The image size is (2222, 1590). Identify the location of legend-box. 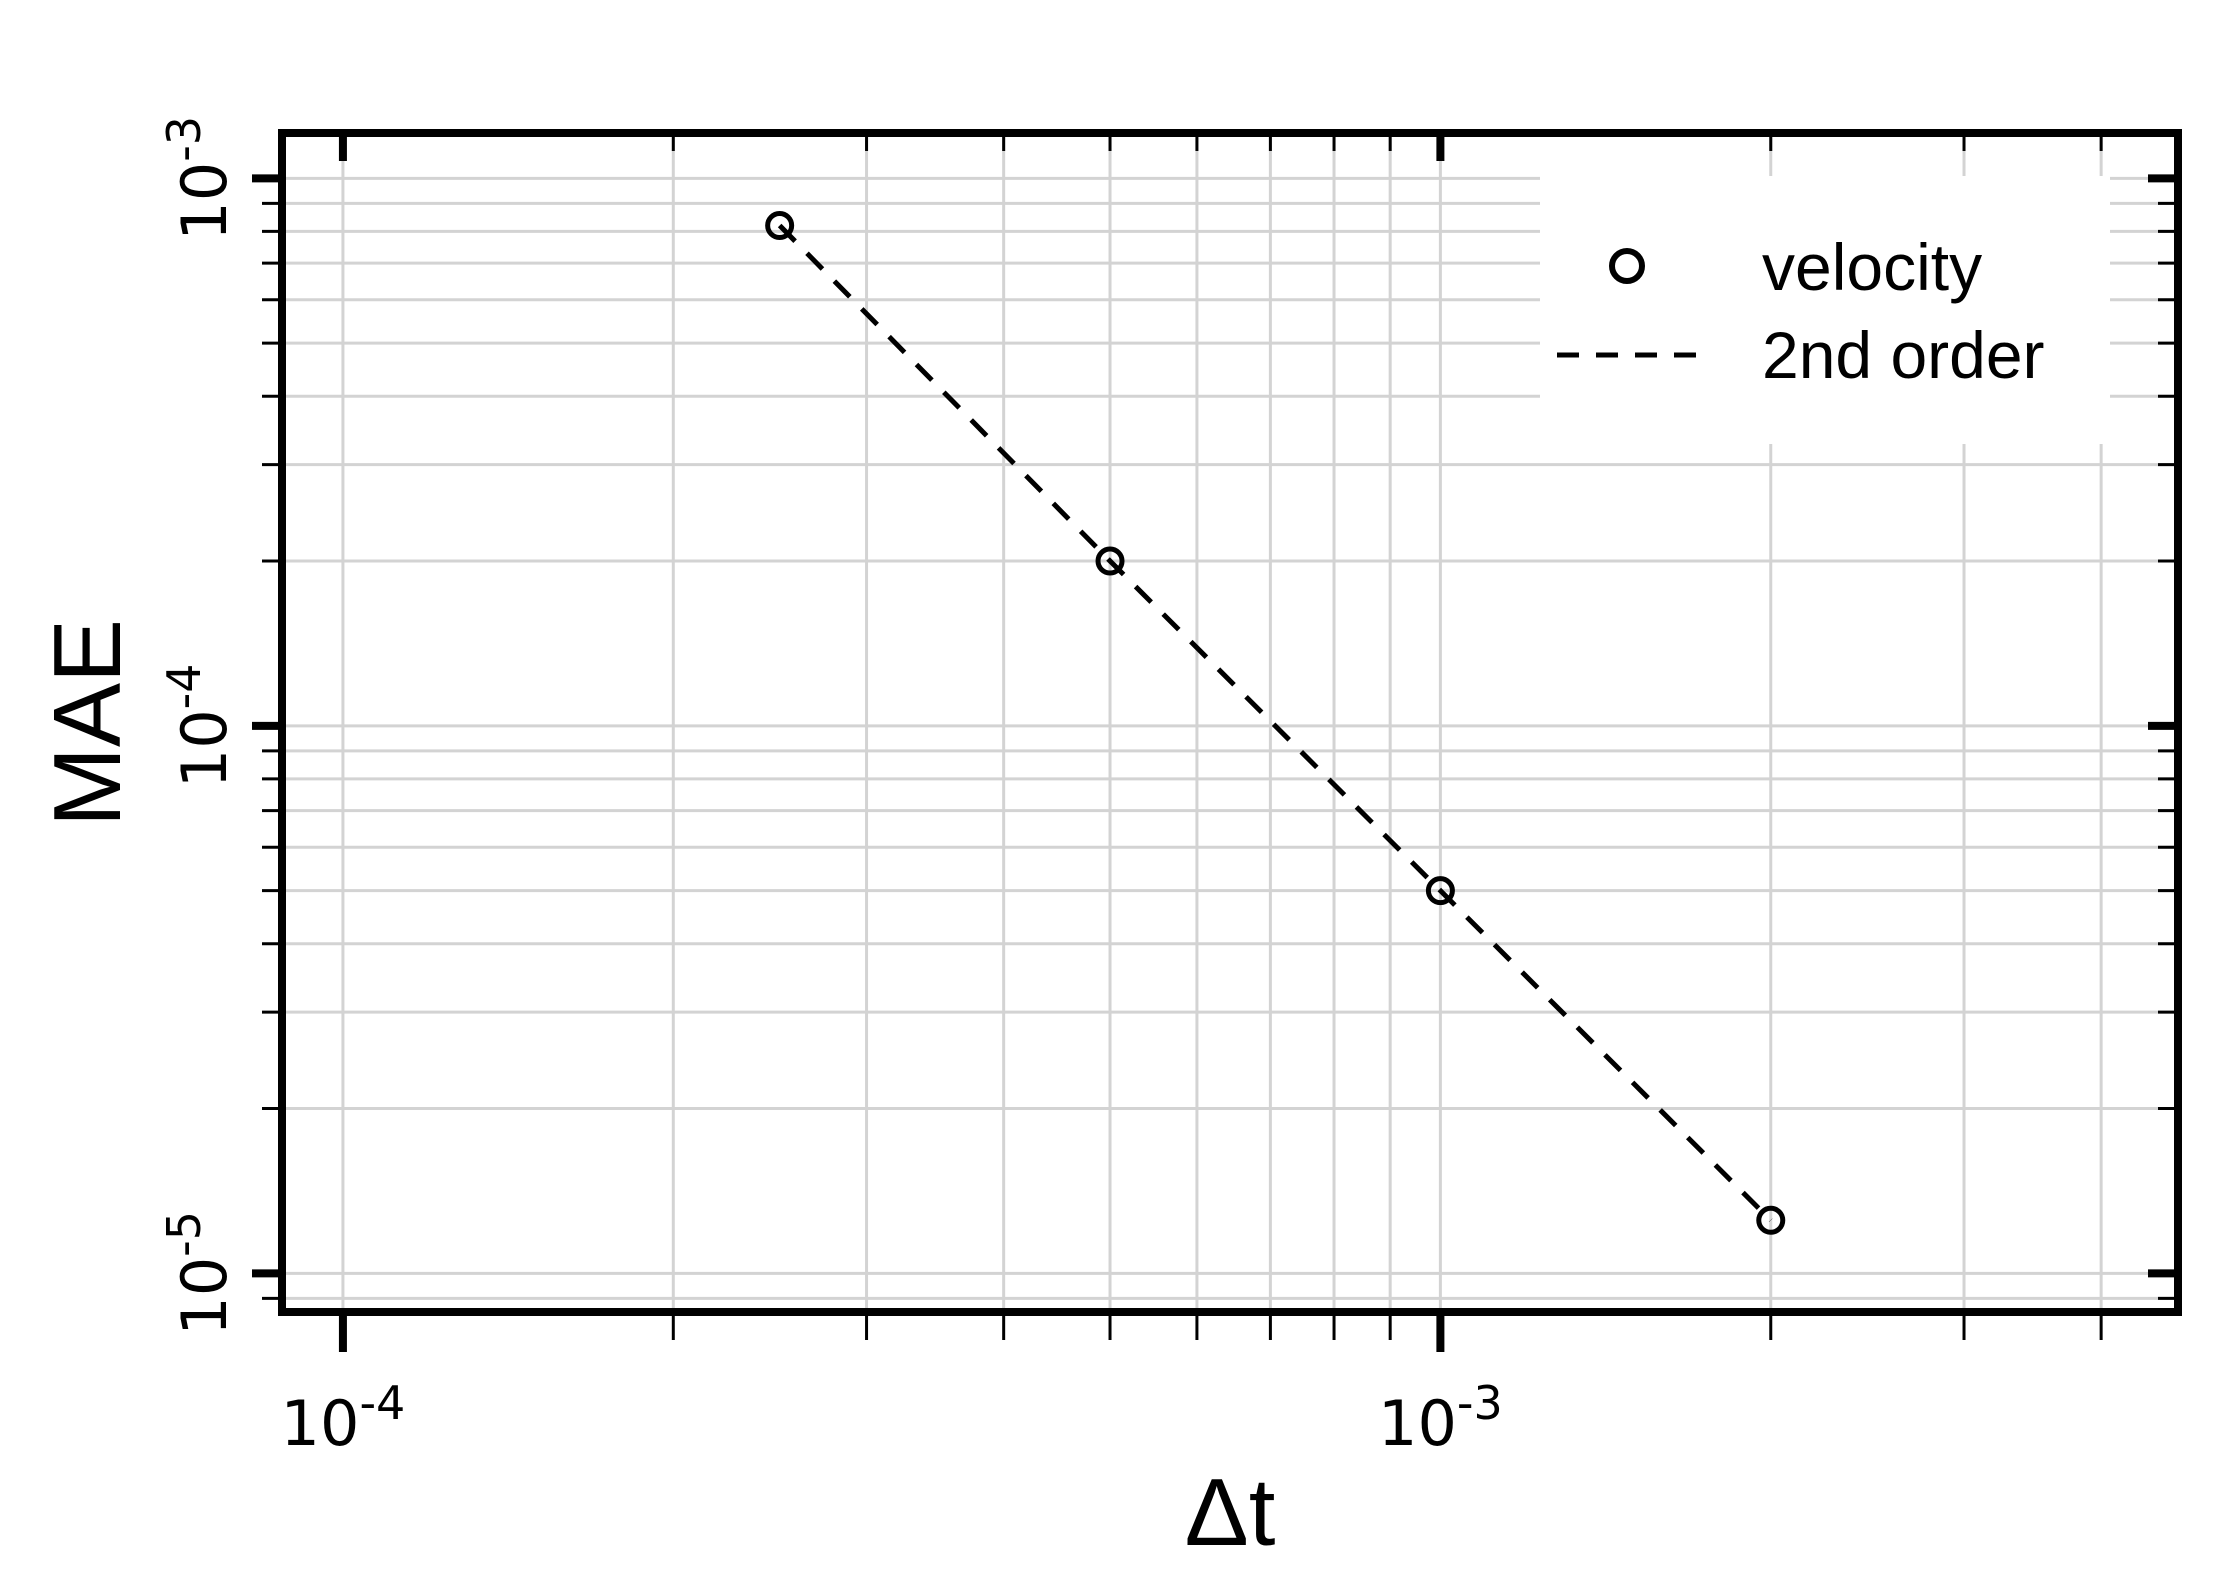
(1825, 310).